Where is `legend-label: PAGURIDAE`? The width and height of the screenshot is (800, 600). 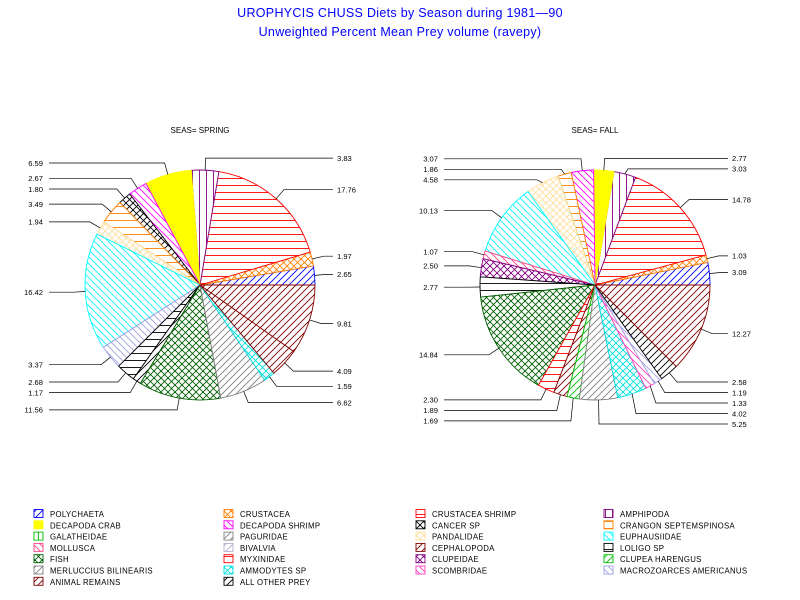
legend-label: PAGURIDAE is located at coordinates (264, 537).